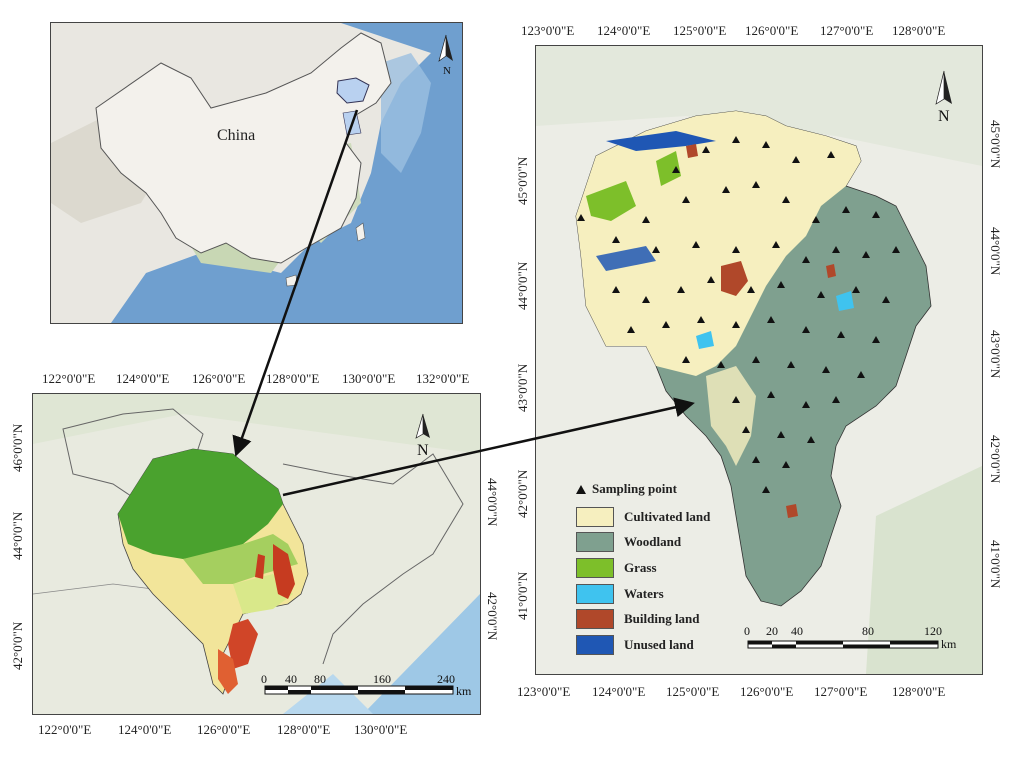 The image size is (1024, 766). What do you see at coordinates (659, 644) in the screenshot?
I see `legend-item-label: Unused land` at bounding box center [659, 644].